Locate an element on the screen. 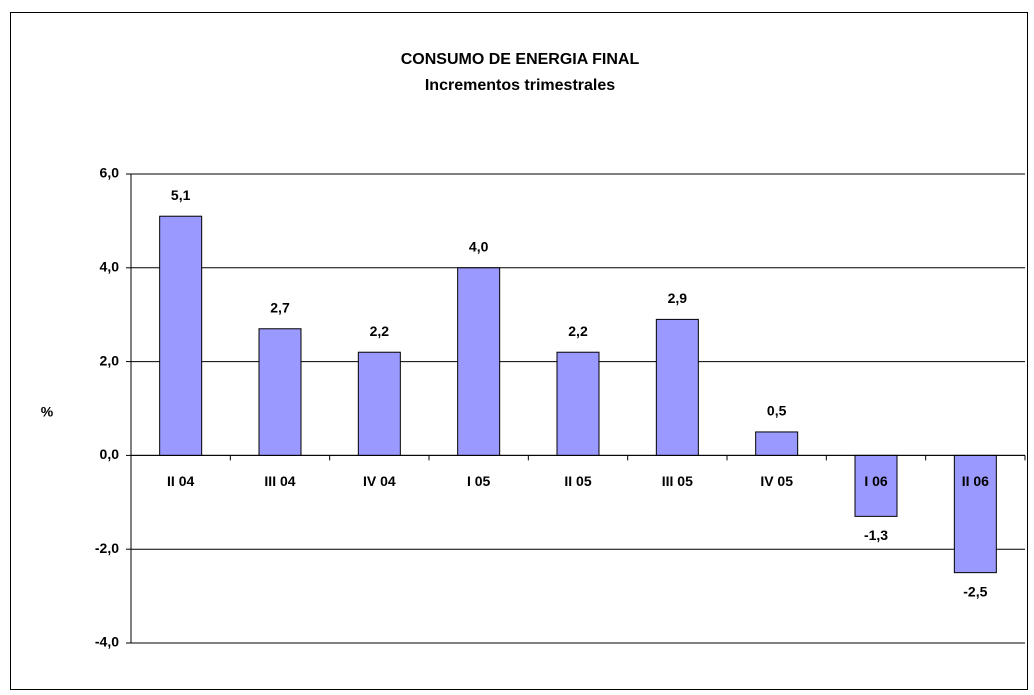 This screenshot has width=1034, height=695. y-tick-label: 4,0 is located at coordinates (110, 267).